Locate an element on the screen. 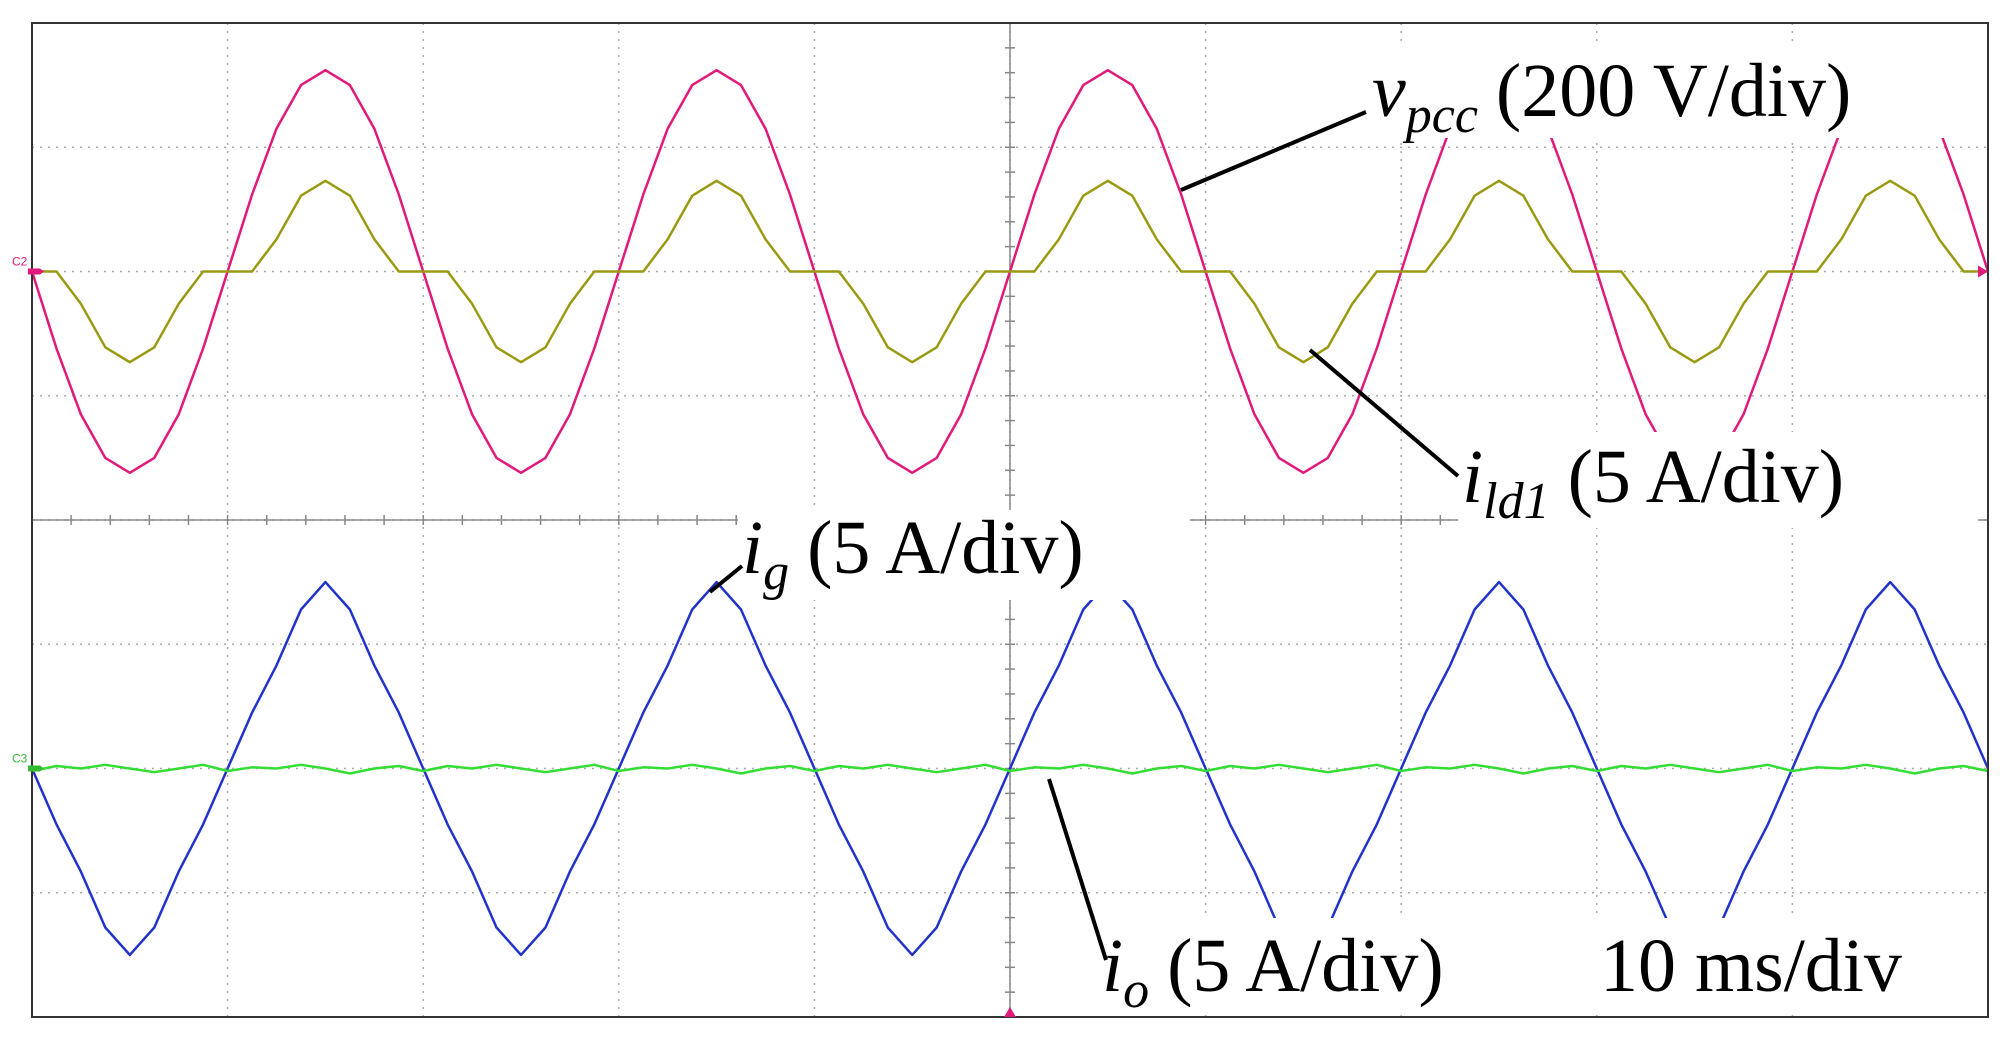 This screenshot has height=1039, width=2008. timebase: 10 ms/div is located at coordinates (1751, 966).